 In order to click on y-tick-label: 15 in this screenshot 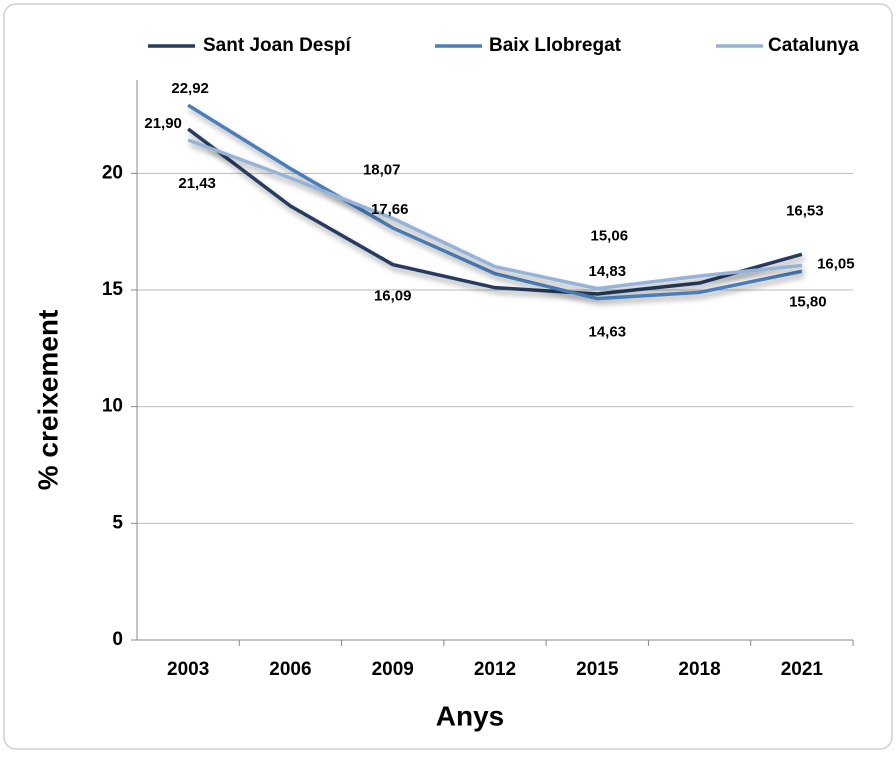, I will do `click(113, 289)`.